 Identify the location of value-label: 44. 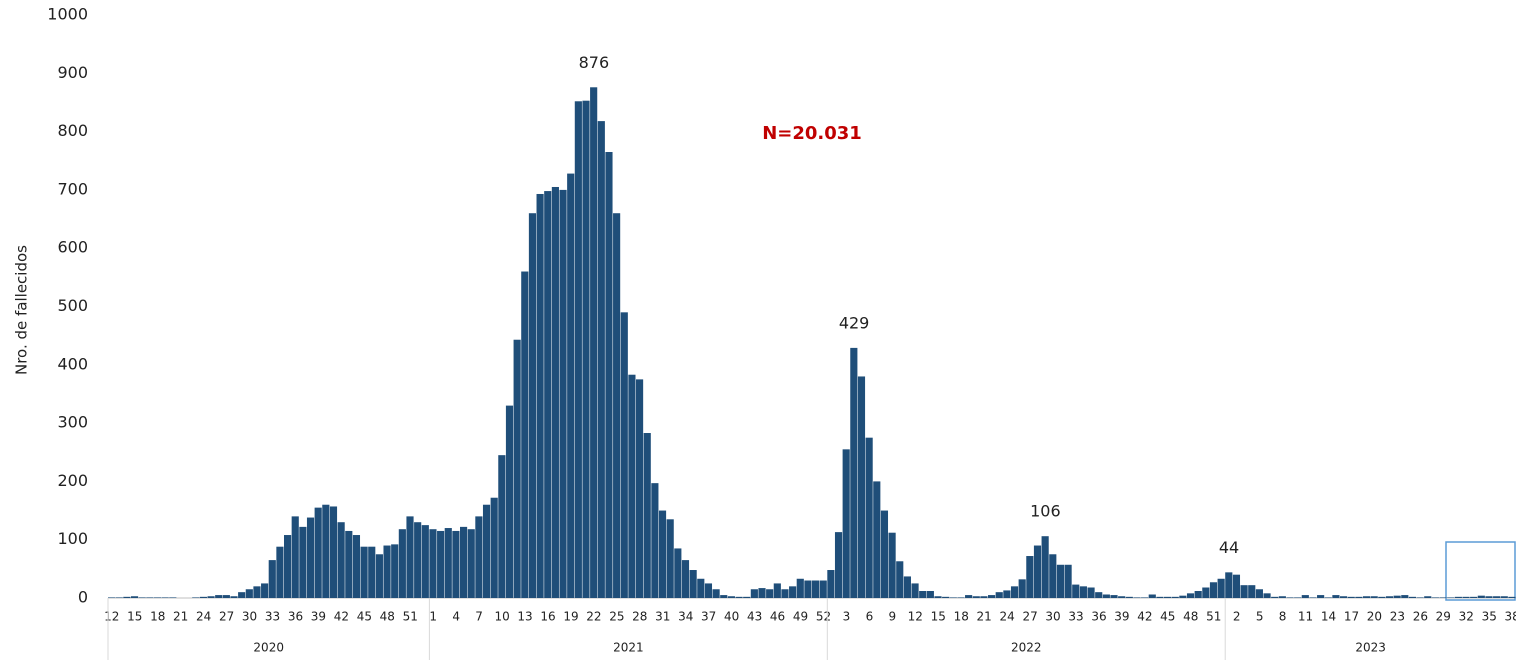
(1229, 547).